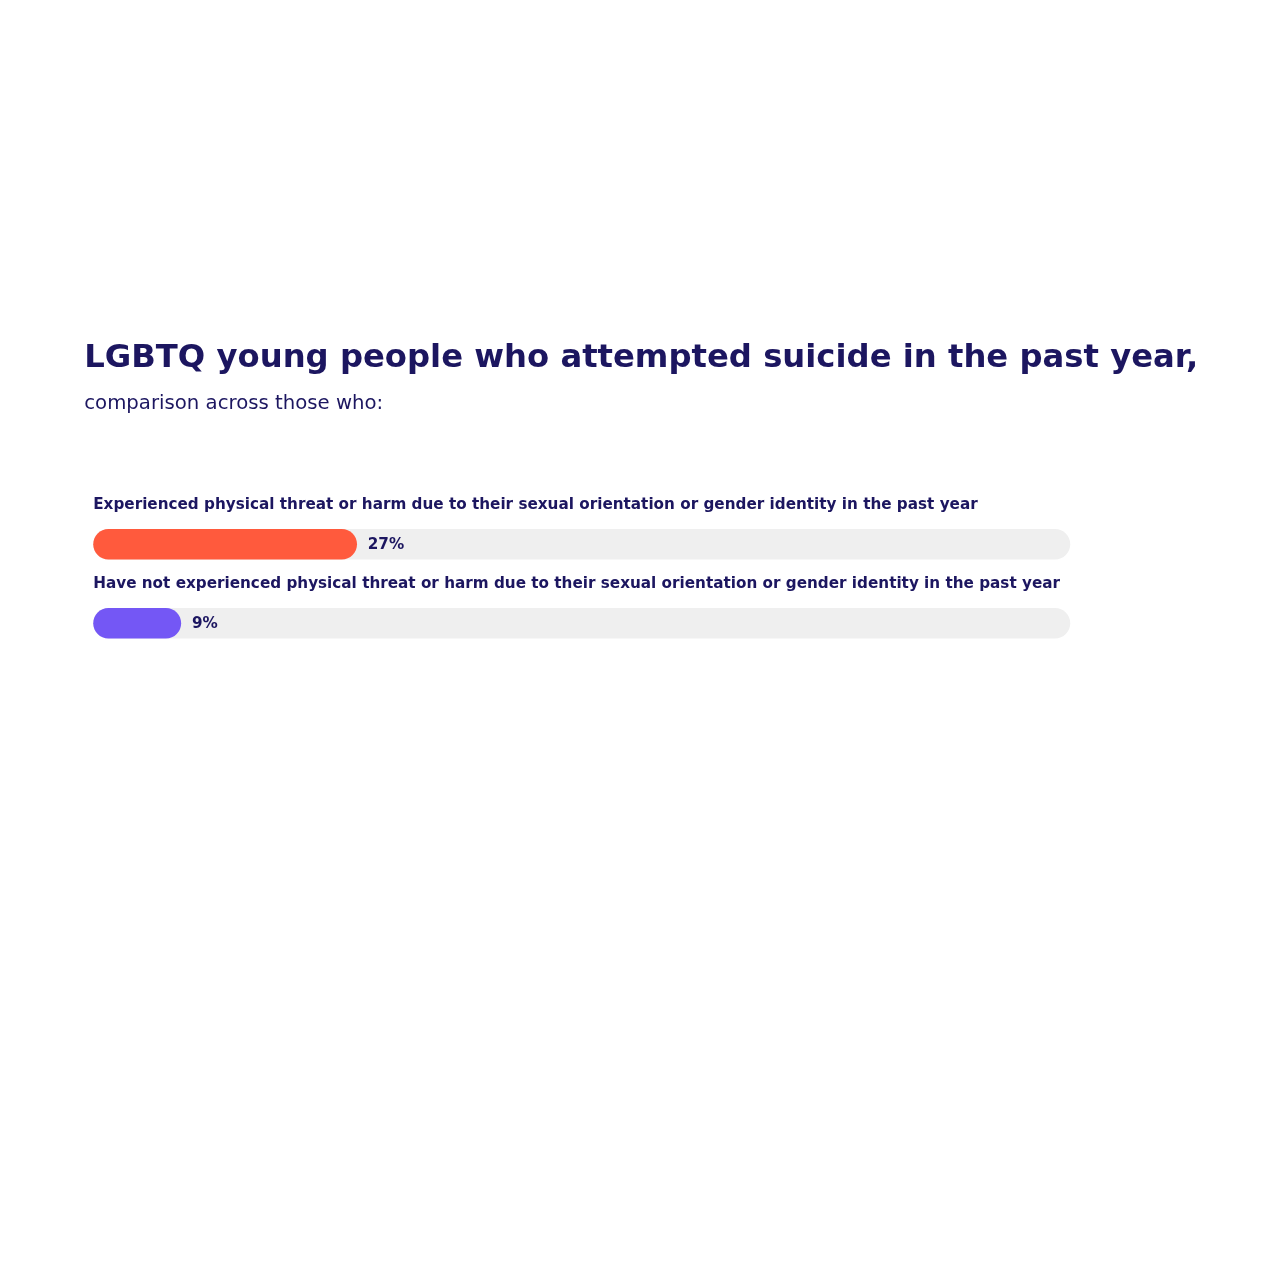 This screenshot has height=1280, width=1280. Describe the element at coordinates (641, 355) in the screenshot. I see `chart-title: LGBTQ young people who attempted suicide in the past year,` at that location.